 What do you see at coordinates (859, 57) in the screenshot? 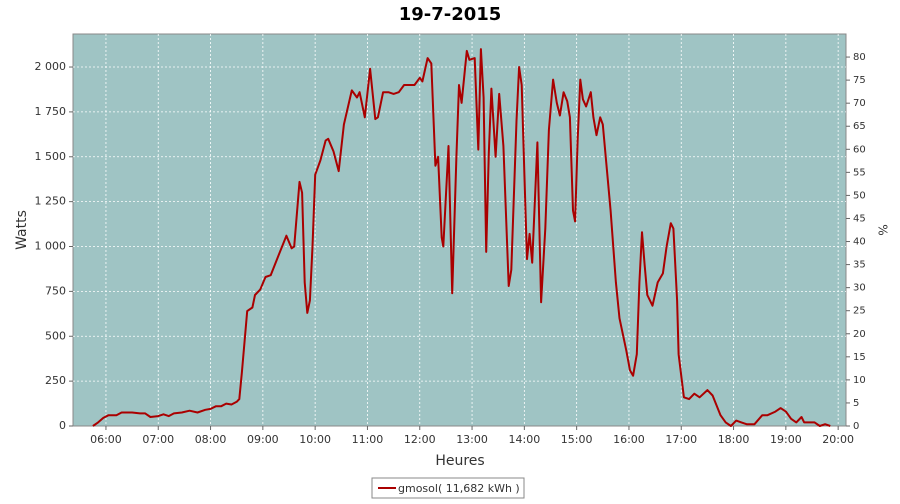
I see `y2-tick-label: 80` at bounding box center [859, 57].